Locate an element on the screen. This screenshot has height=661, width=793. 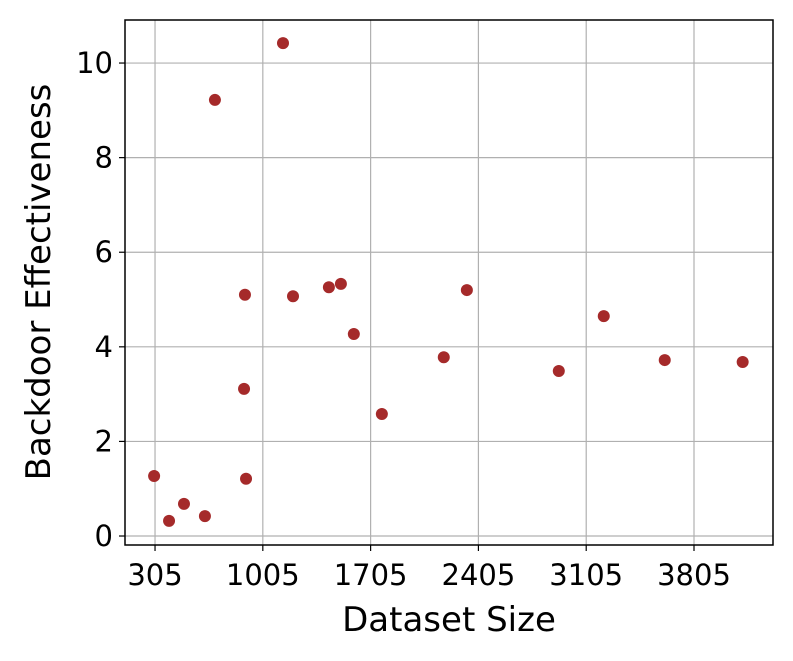
y-tick-label: 6 is located at coordinates (104, 252).